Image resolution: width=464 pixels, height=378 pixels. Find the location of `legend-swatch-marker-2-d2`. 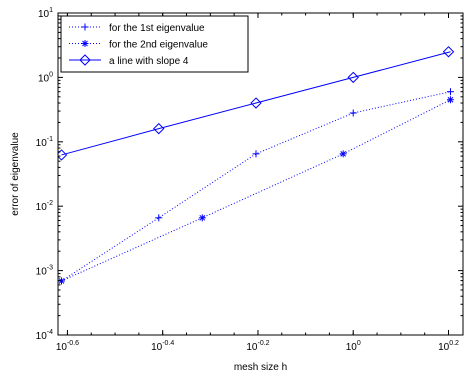

legend-swatch-marker-2-d2 is located at coordinates (85, 43).